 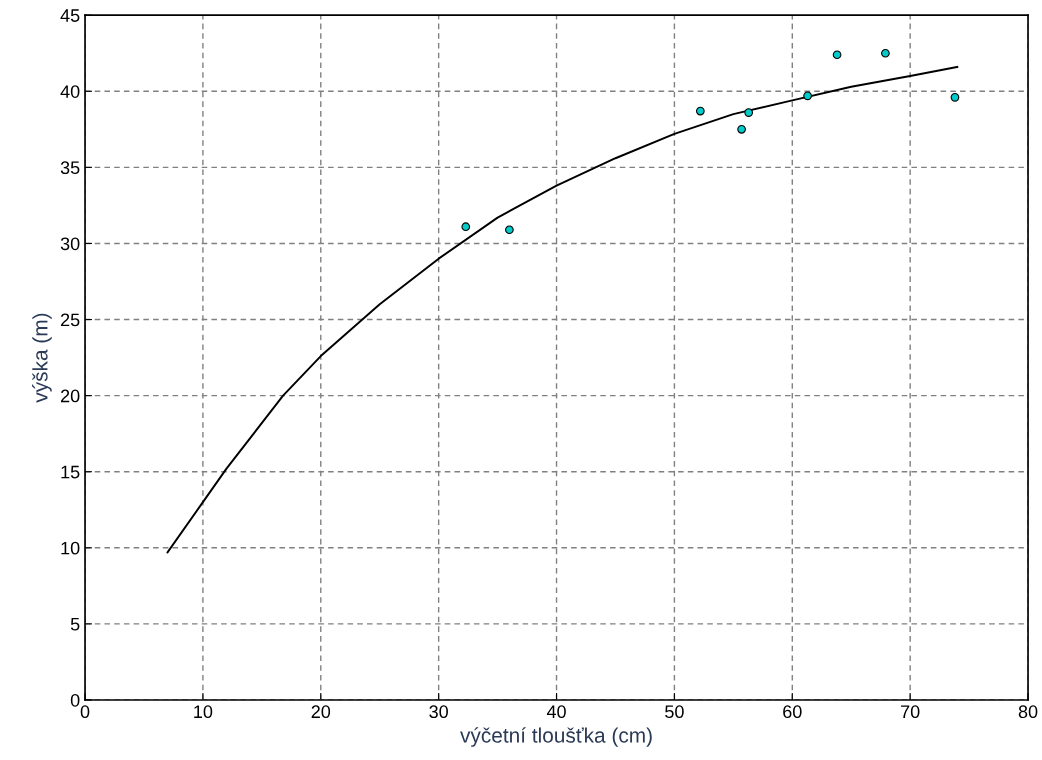 I want to click on y-tick-label: 20, so click(x=70, y=396).